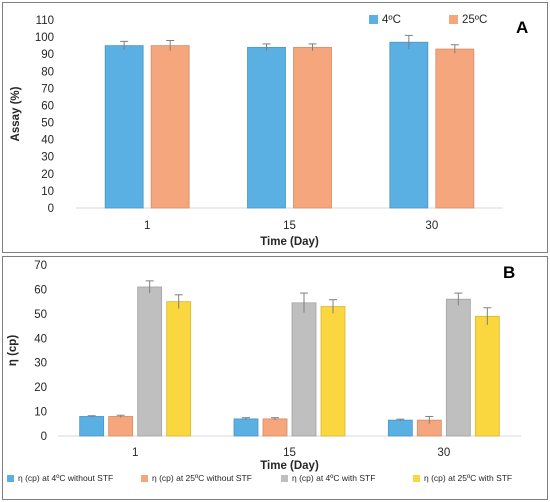 The height and width of the screenshot is (502, 550). Describe the element at coordinates (468, 478) in the screenshot. I see `legend-entry: η (cp) at 25ºC with STF` at that location.